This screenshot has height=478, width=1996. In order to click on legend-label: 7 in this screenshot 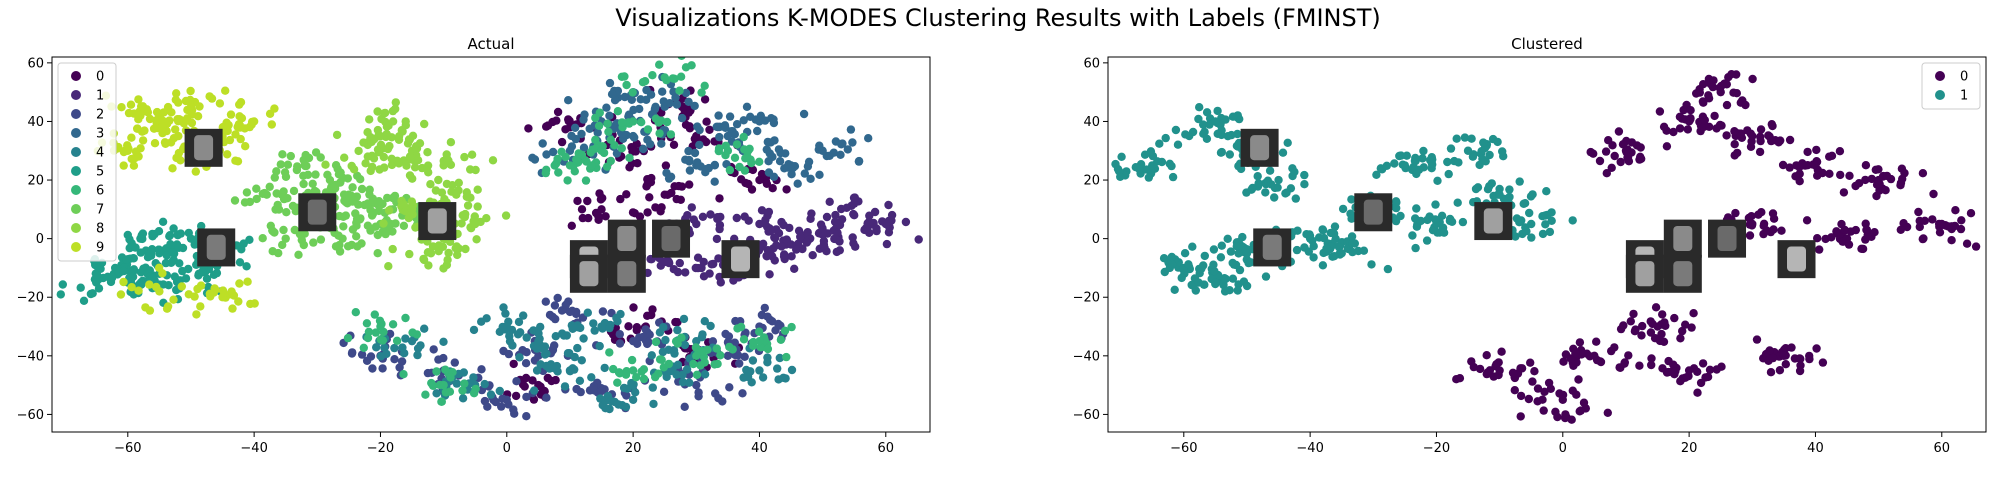, I will do `click(100, 210)`.